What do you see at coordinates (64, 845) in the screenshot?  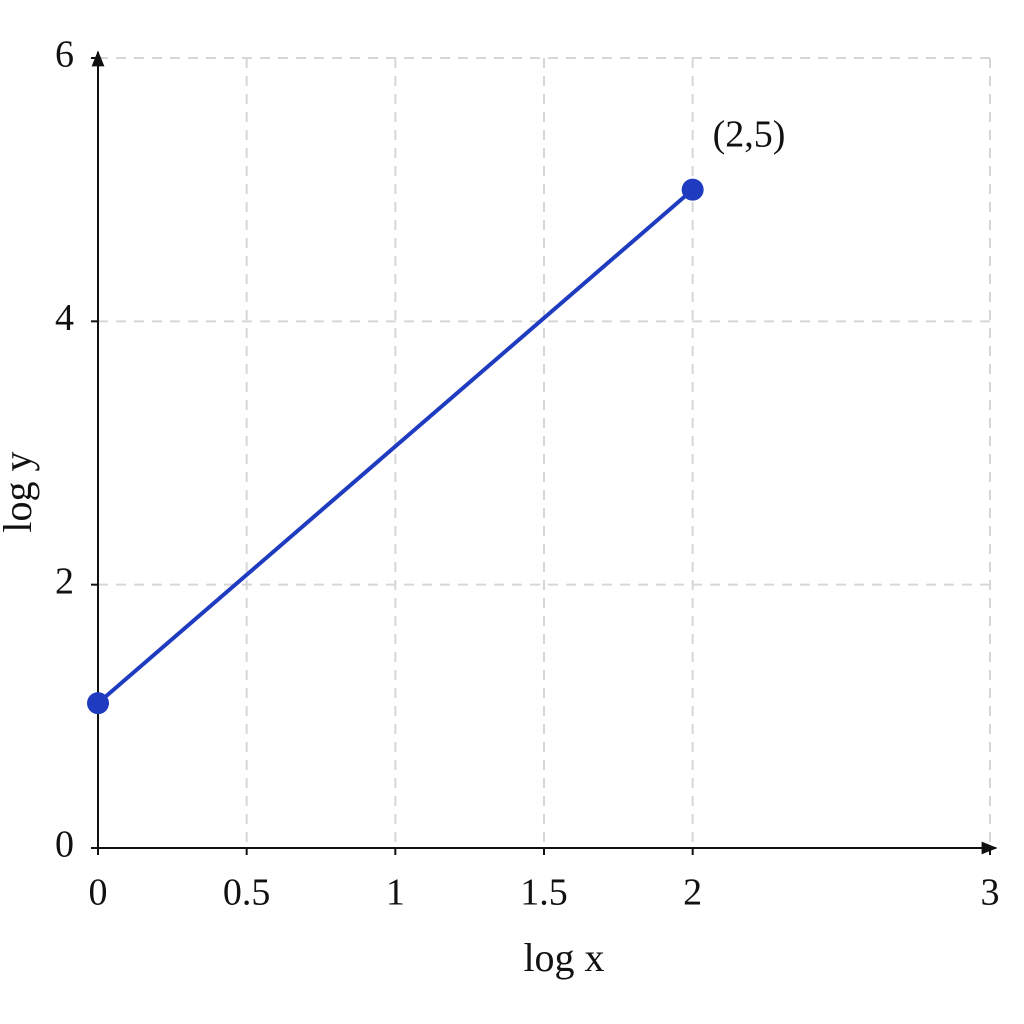 I see `y-tick-label: 0` at bounding box center [64, 845].